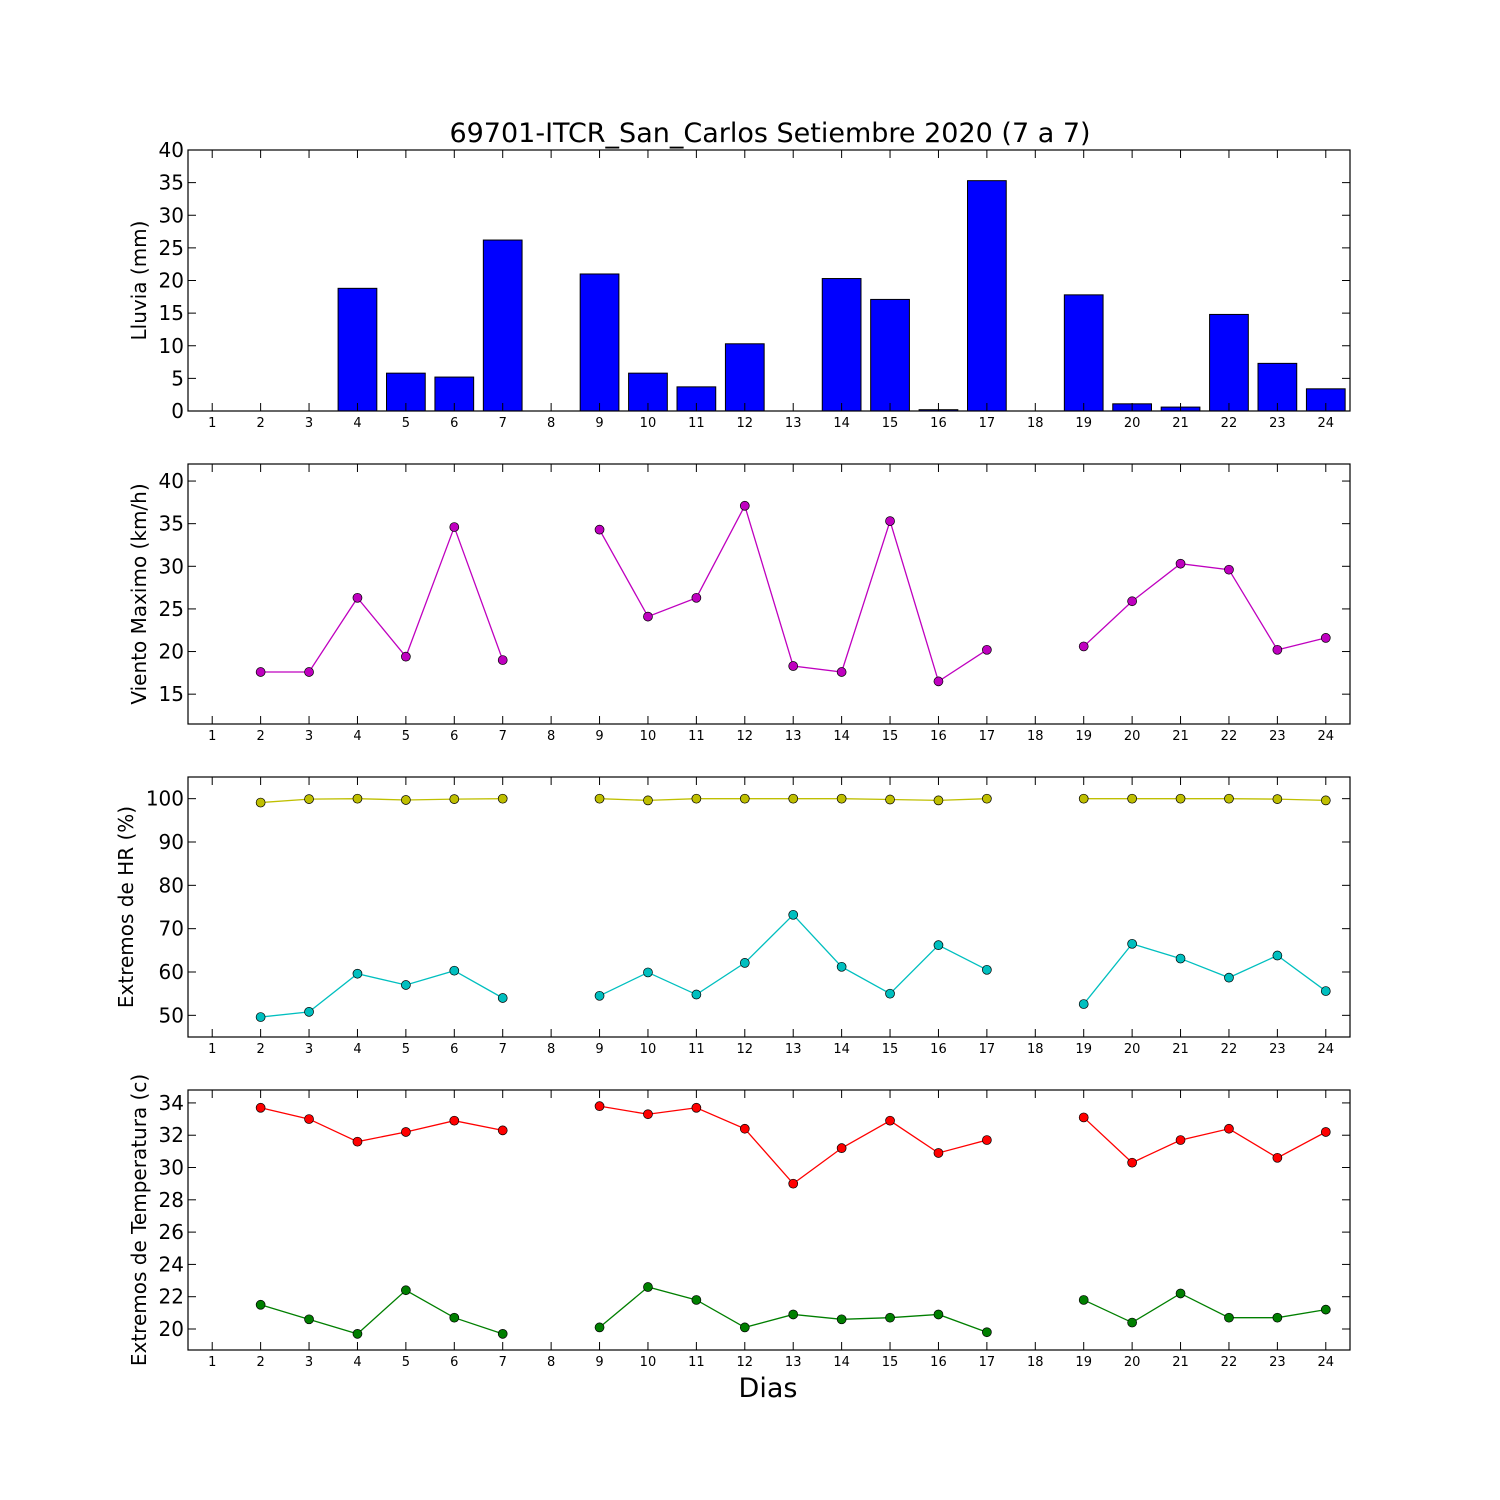  Describe the element at coordinates (1229, 736) in the screenshot. I see `x-tick-label: 22` at that location.